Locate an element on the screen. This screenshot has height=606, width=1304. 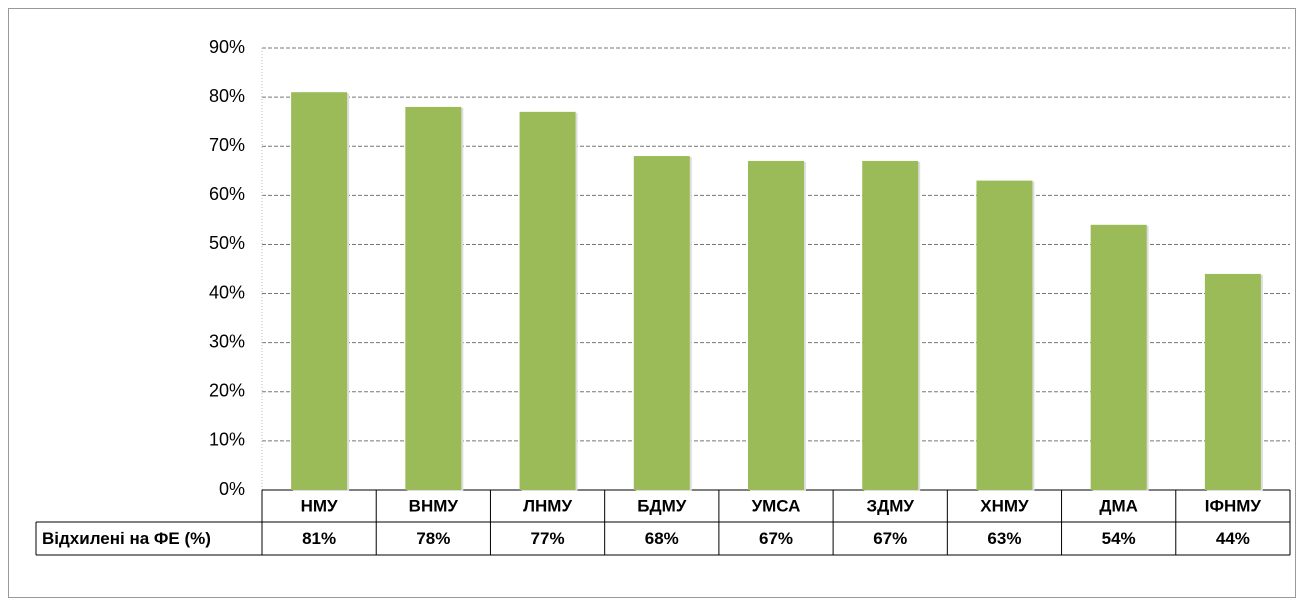
y-tick-label: 80% is located at coordinates (227, 96).